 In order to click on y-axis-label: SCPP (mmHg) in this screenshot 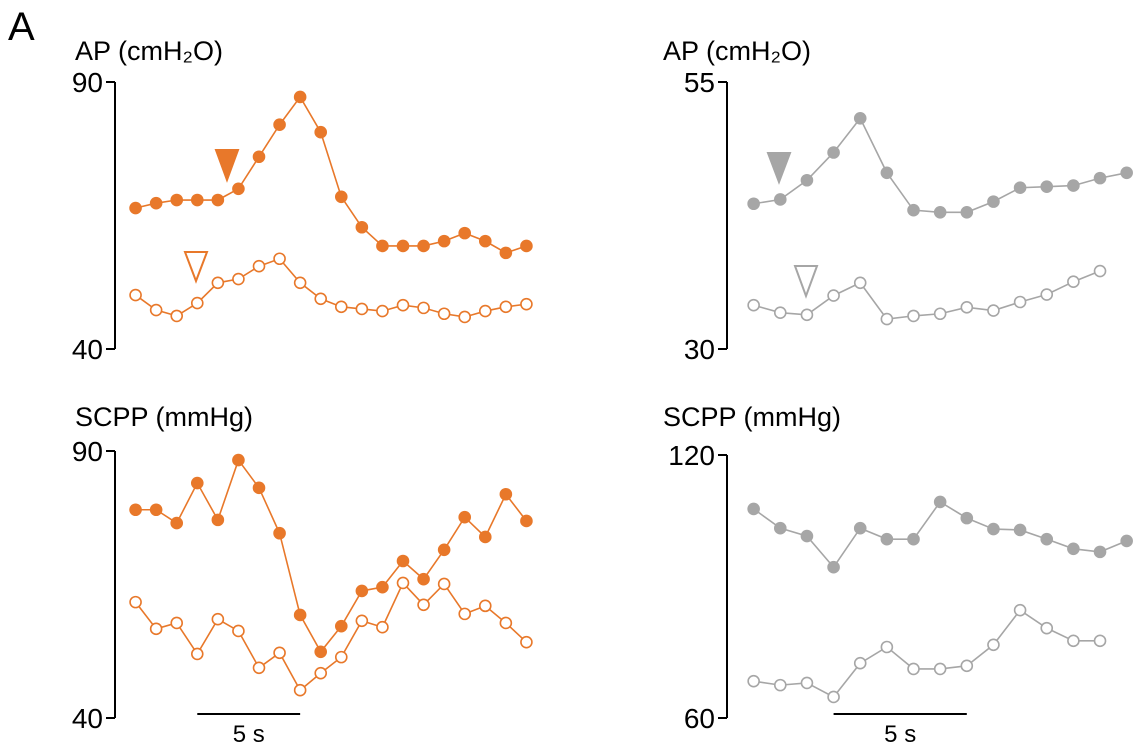, I will do `click(164, 417)`.